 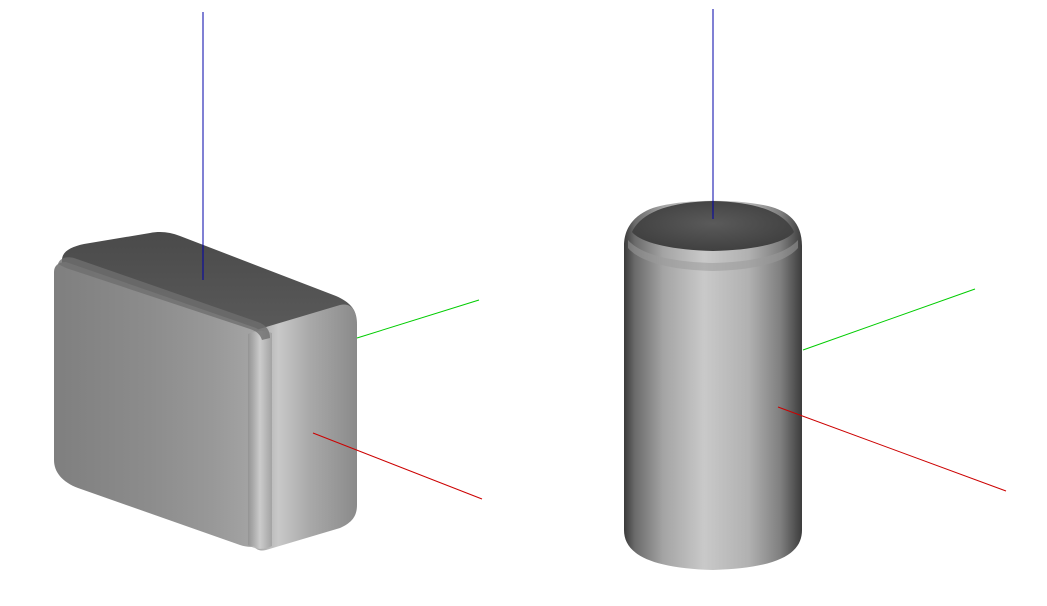 I want to click on box-top-edge, so click(x=164, y=298).